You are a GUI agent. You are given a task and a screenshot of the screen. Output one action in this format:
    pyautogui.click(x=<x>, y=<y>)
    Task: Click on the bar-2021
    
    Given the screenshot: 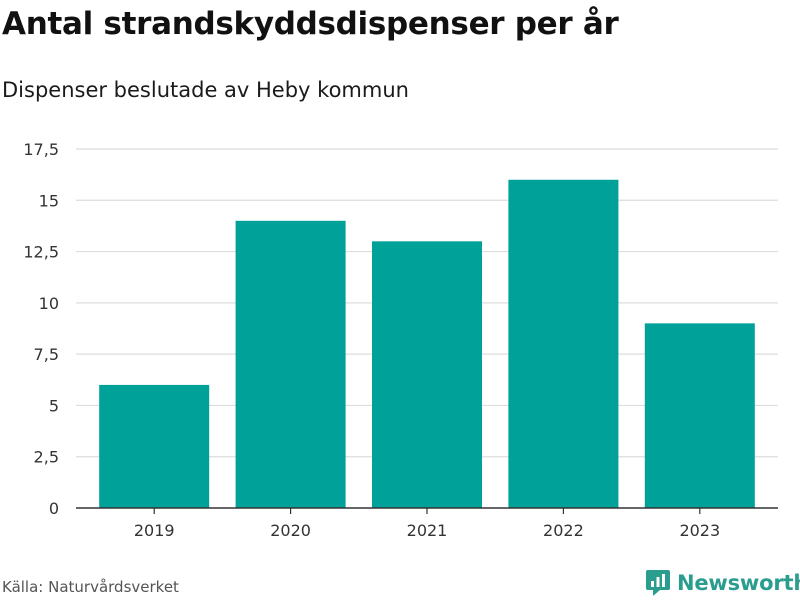 What is the action you would take?
    pyautogui.click(x=427, y=375)
    